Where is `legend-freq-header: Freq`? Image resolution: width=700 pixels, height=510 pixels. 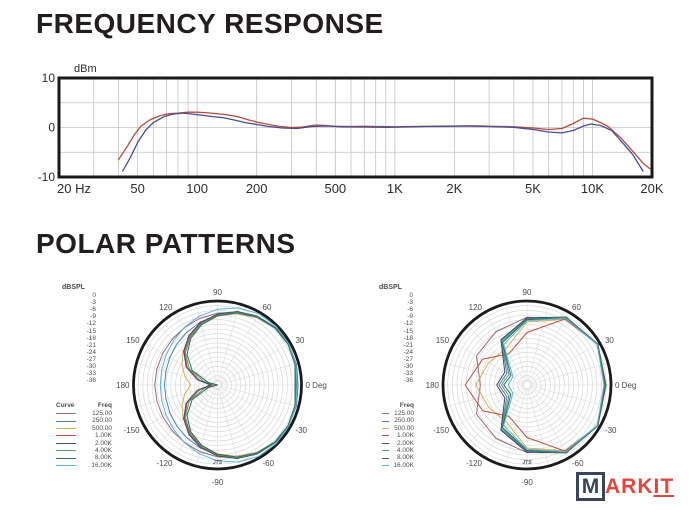
legend-freq-header: Freq is located at coordinates (406, 405).